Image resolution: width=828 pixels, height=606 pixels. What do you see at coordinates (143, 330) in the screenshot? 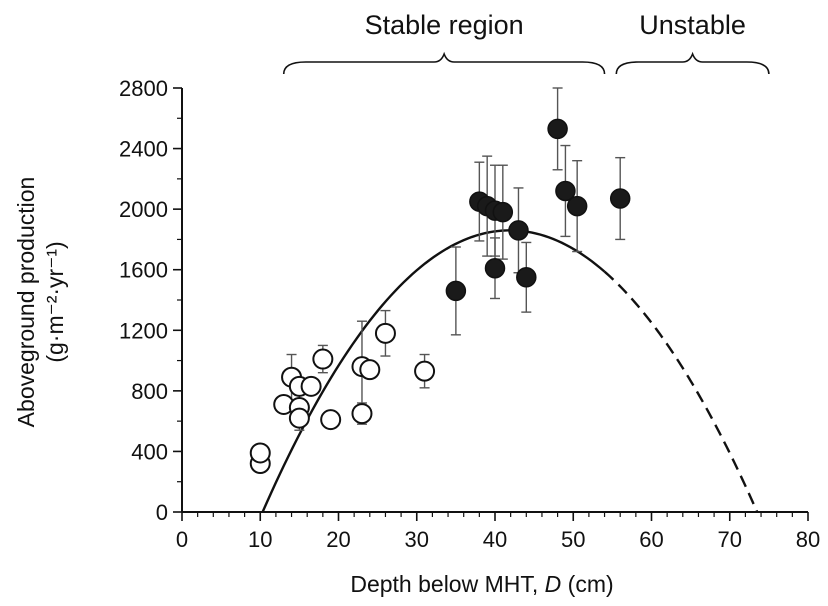
I see `y-tick-label: 1200` at bounding box center [143, 330].